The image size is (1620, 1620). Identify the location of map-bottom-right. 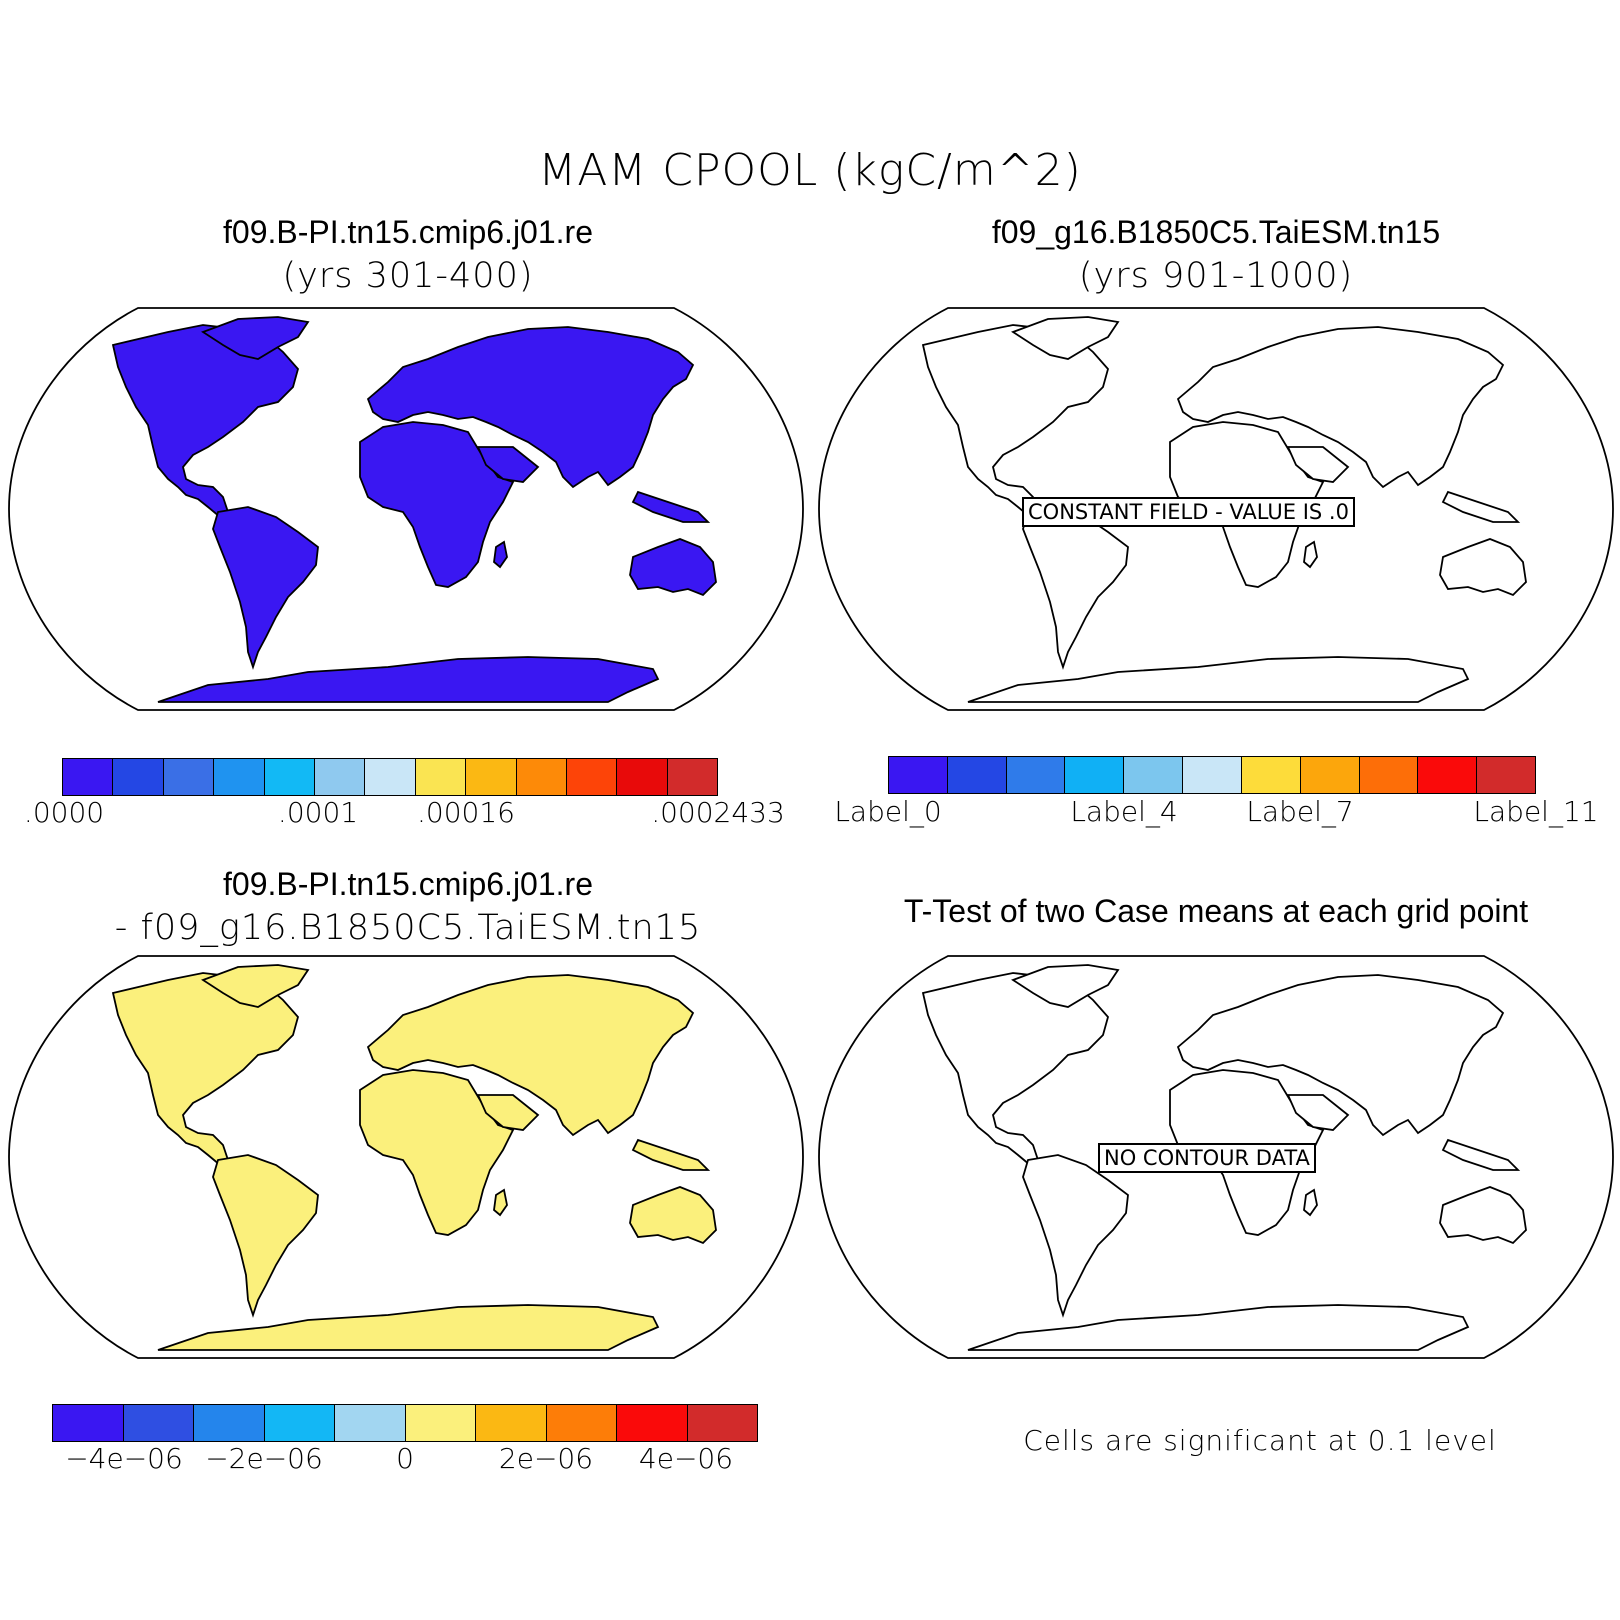
(1216, 1157).